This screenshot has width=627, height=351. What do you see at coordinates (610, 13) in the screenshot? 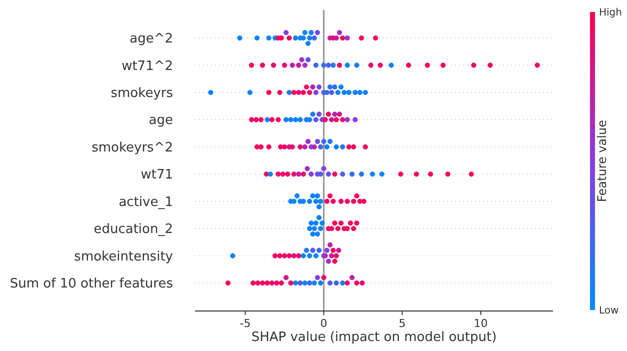
I see `color-bar-label: High` at bounding box center [610, 13].